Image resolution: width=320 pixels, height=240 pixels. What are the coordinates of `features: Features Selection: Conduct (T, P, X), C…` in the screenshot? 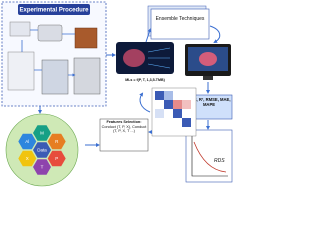 It's located at (124, 127).